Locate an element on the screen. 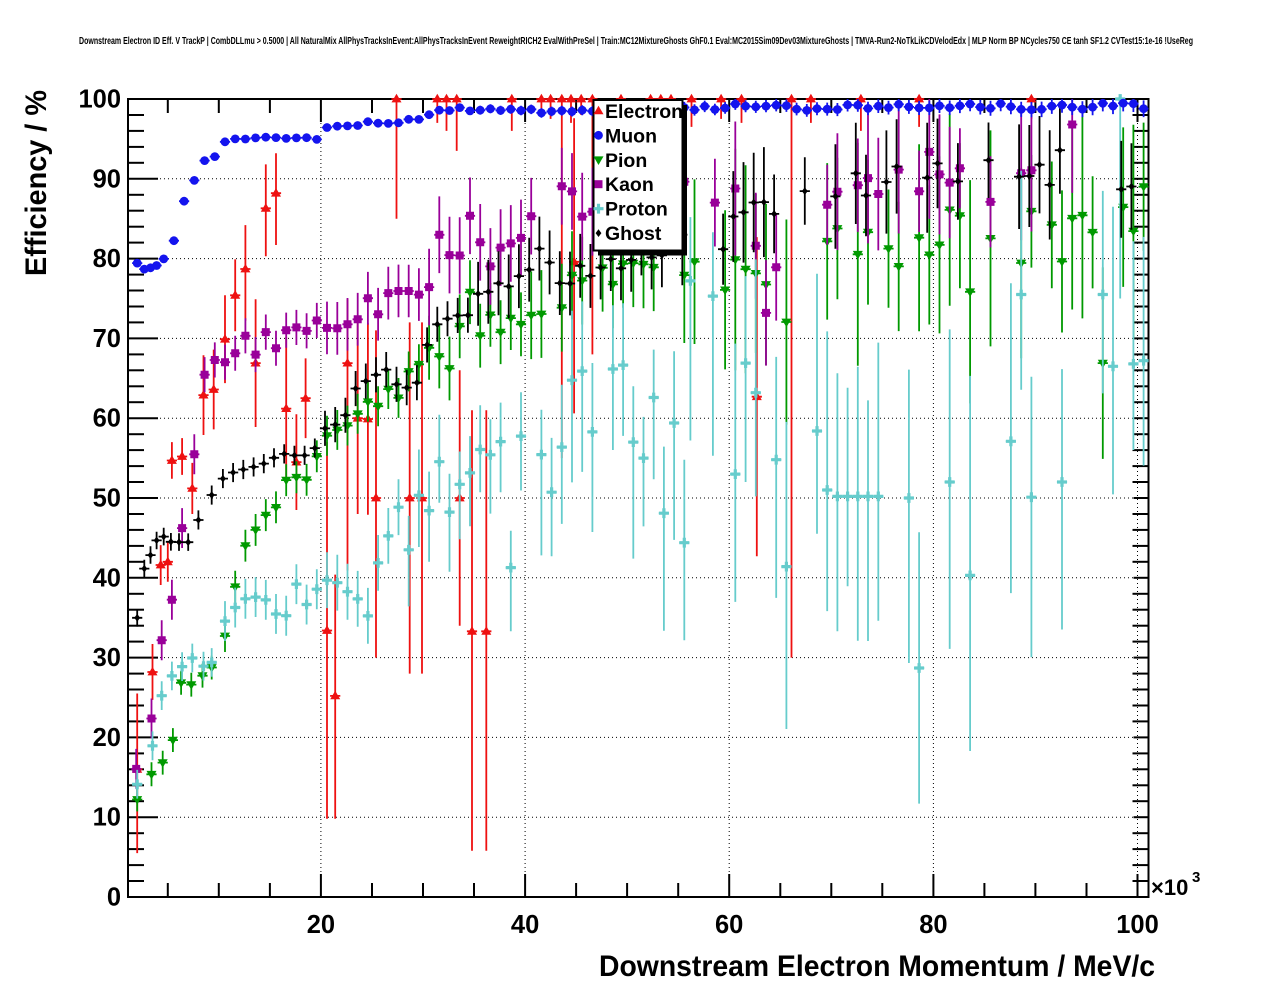  svg-text: 70 is located at coordinates (107, 339).